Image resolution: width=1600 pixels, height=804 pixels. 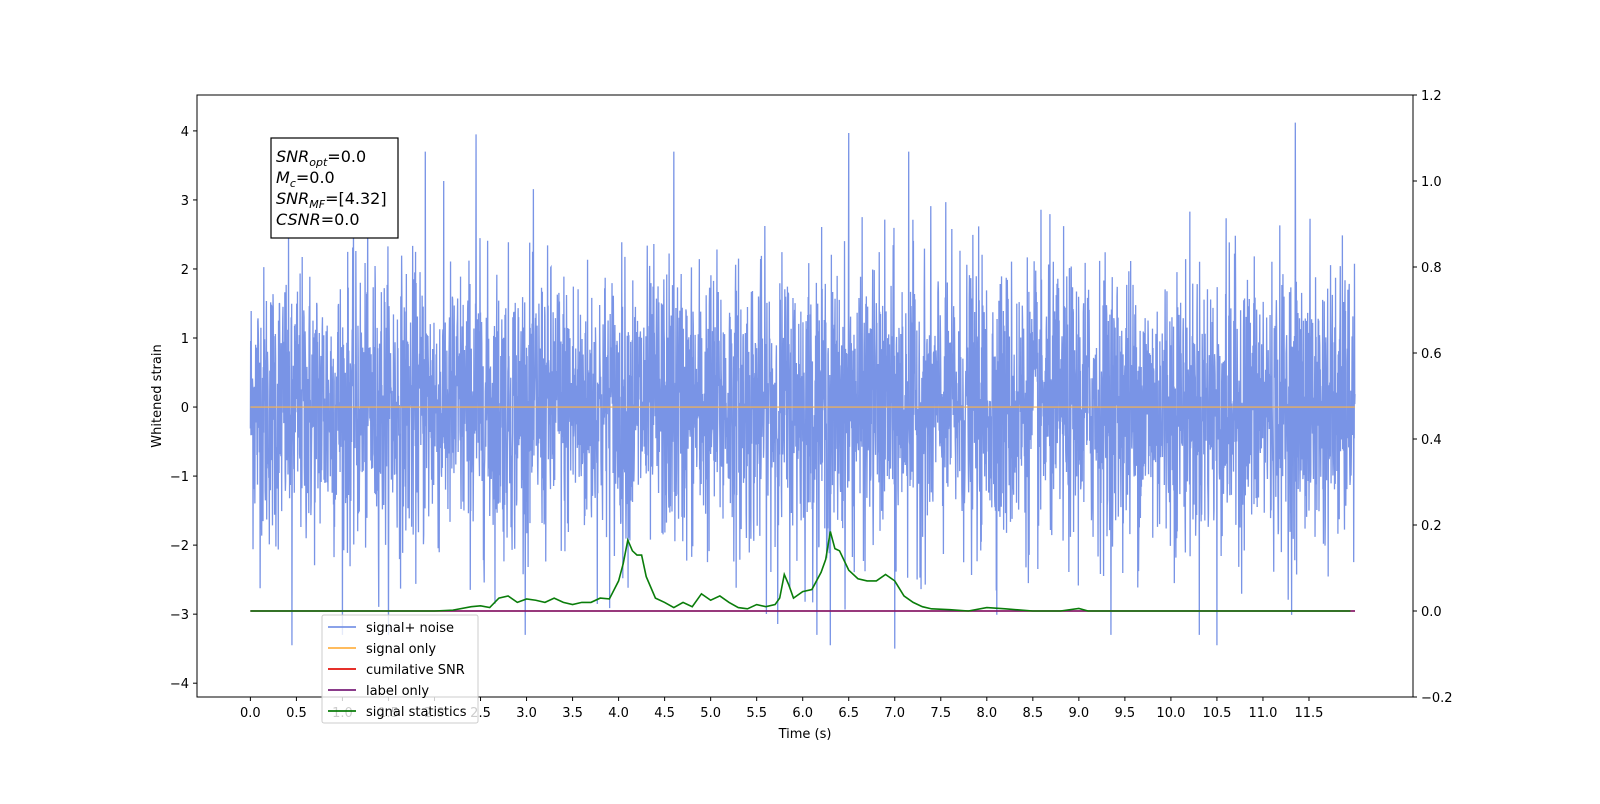 What do you see at coordinates (410, 628) in the screenshot?
I see `legend-entry-label: signal+ noise` at bounding box center [410, 628].